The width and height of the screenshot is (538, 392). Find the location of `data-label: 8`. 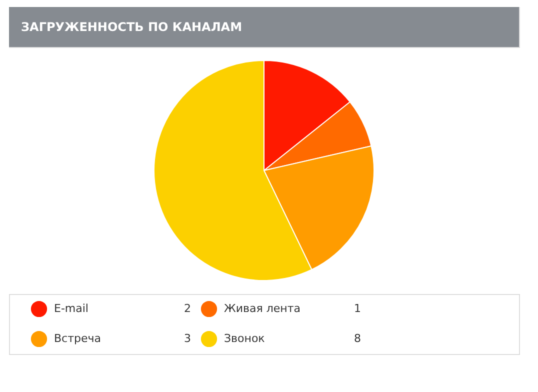

data-label: 8 is located at coordinates (357, 338).